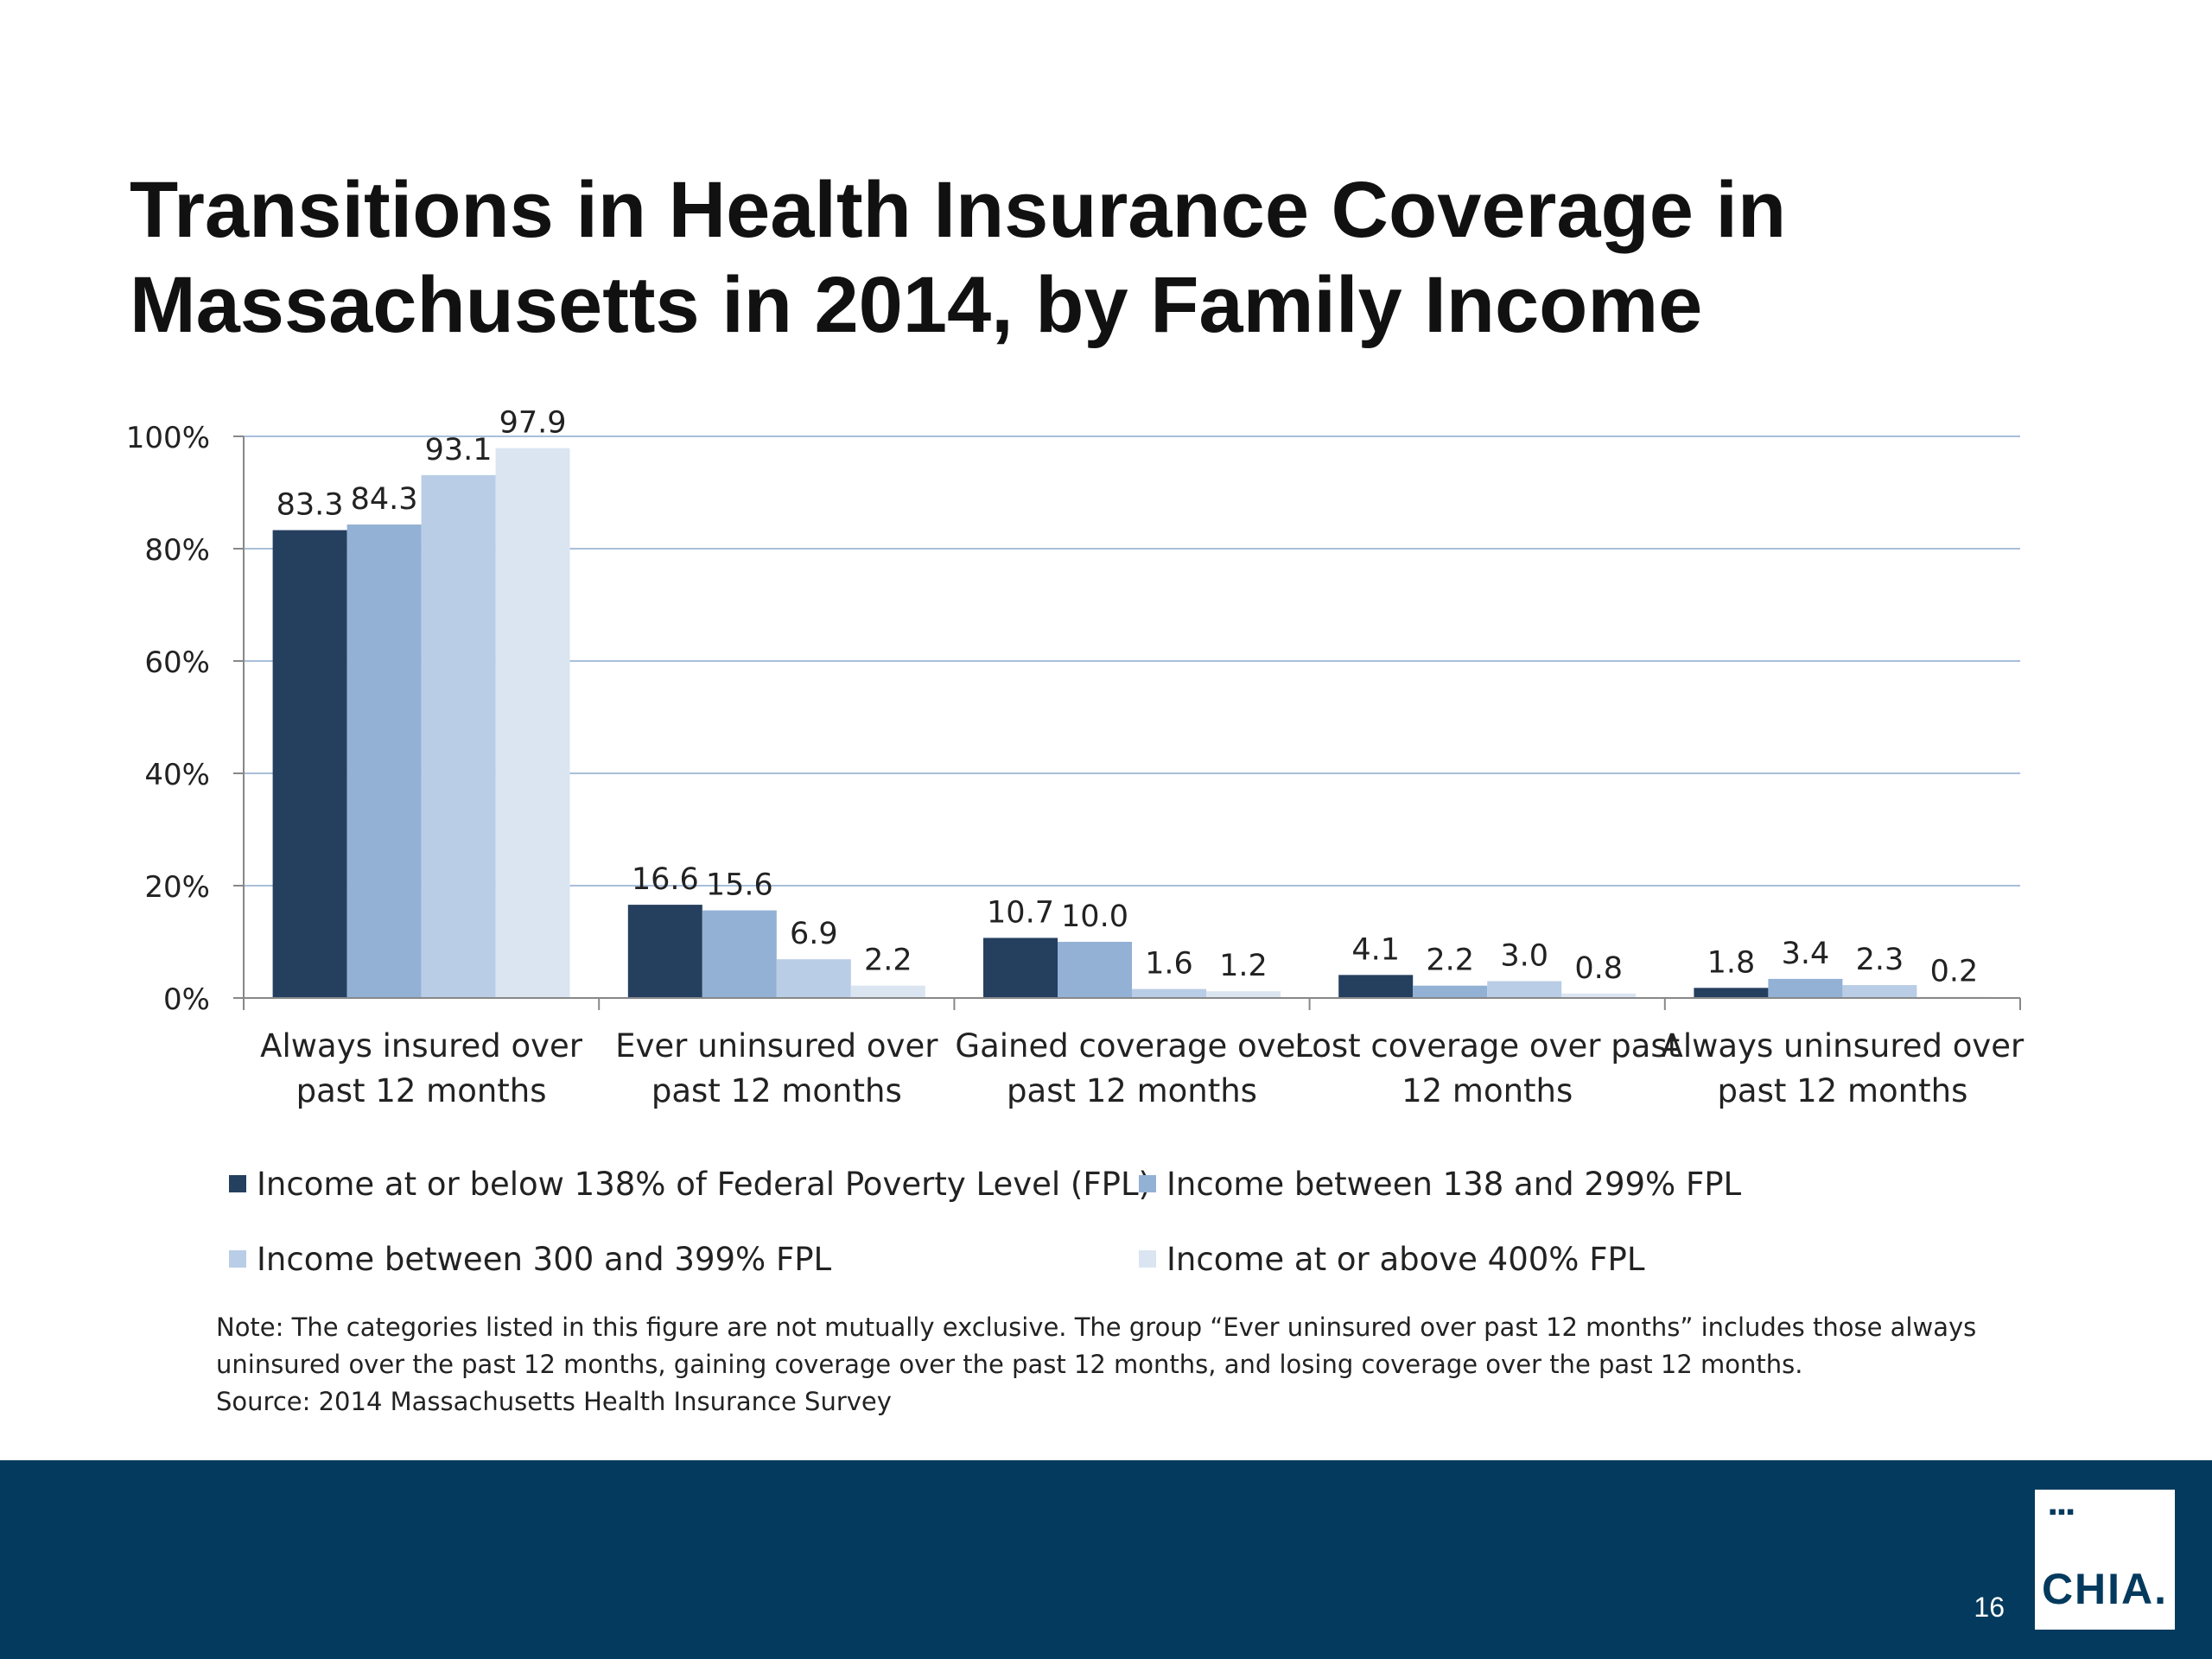 This screenshot has width=2212, height=1659. I want to click on y-tick-label: 20%, so click(177, 887).